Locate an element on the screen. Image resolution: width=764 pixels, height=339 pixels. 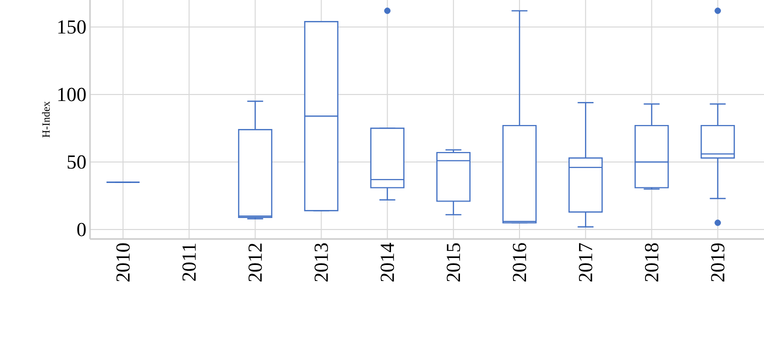
y-tick-label: 150 is located at coordinates (72, 27).